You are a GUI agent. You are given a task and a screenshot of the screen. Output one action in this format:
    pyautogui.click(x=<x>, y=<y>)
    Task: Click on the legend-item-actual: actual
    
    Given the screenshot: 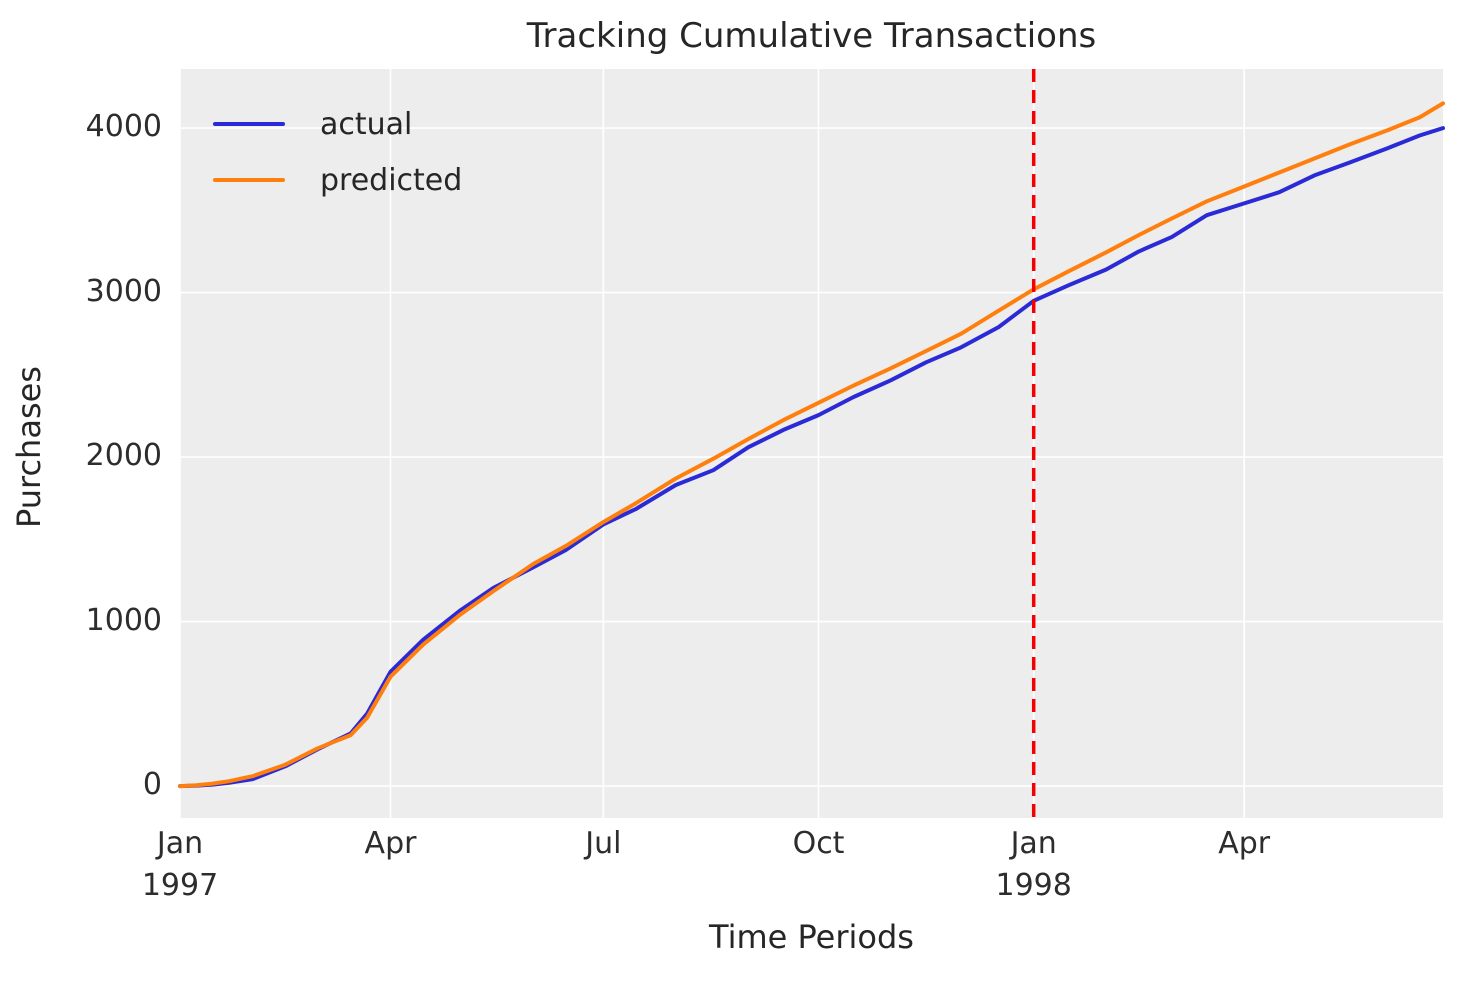 What is the action you would take?
    pyautogui.click(x=337, y=124)
    